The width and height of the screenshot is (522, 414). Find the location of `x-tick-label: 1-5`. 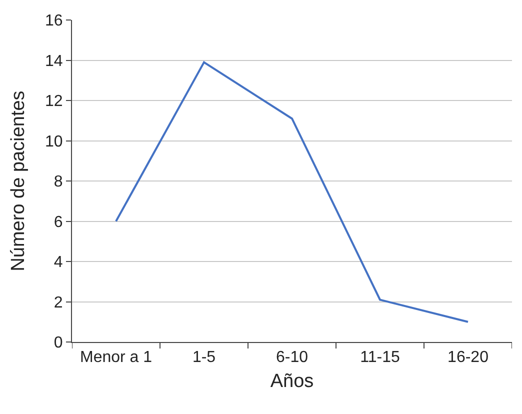

x-tick-label: 1-5 is located at coordinates (204, 357).